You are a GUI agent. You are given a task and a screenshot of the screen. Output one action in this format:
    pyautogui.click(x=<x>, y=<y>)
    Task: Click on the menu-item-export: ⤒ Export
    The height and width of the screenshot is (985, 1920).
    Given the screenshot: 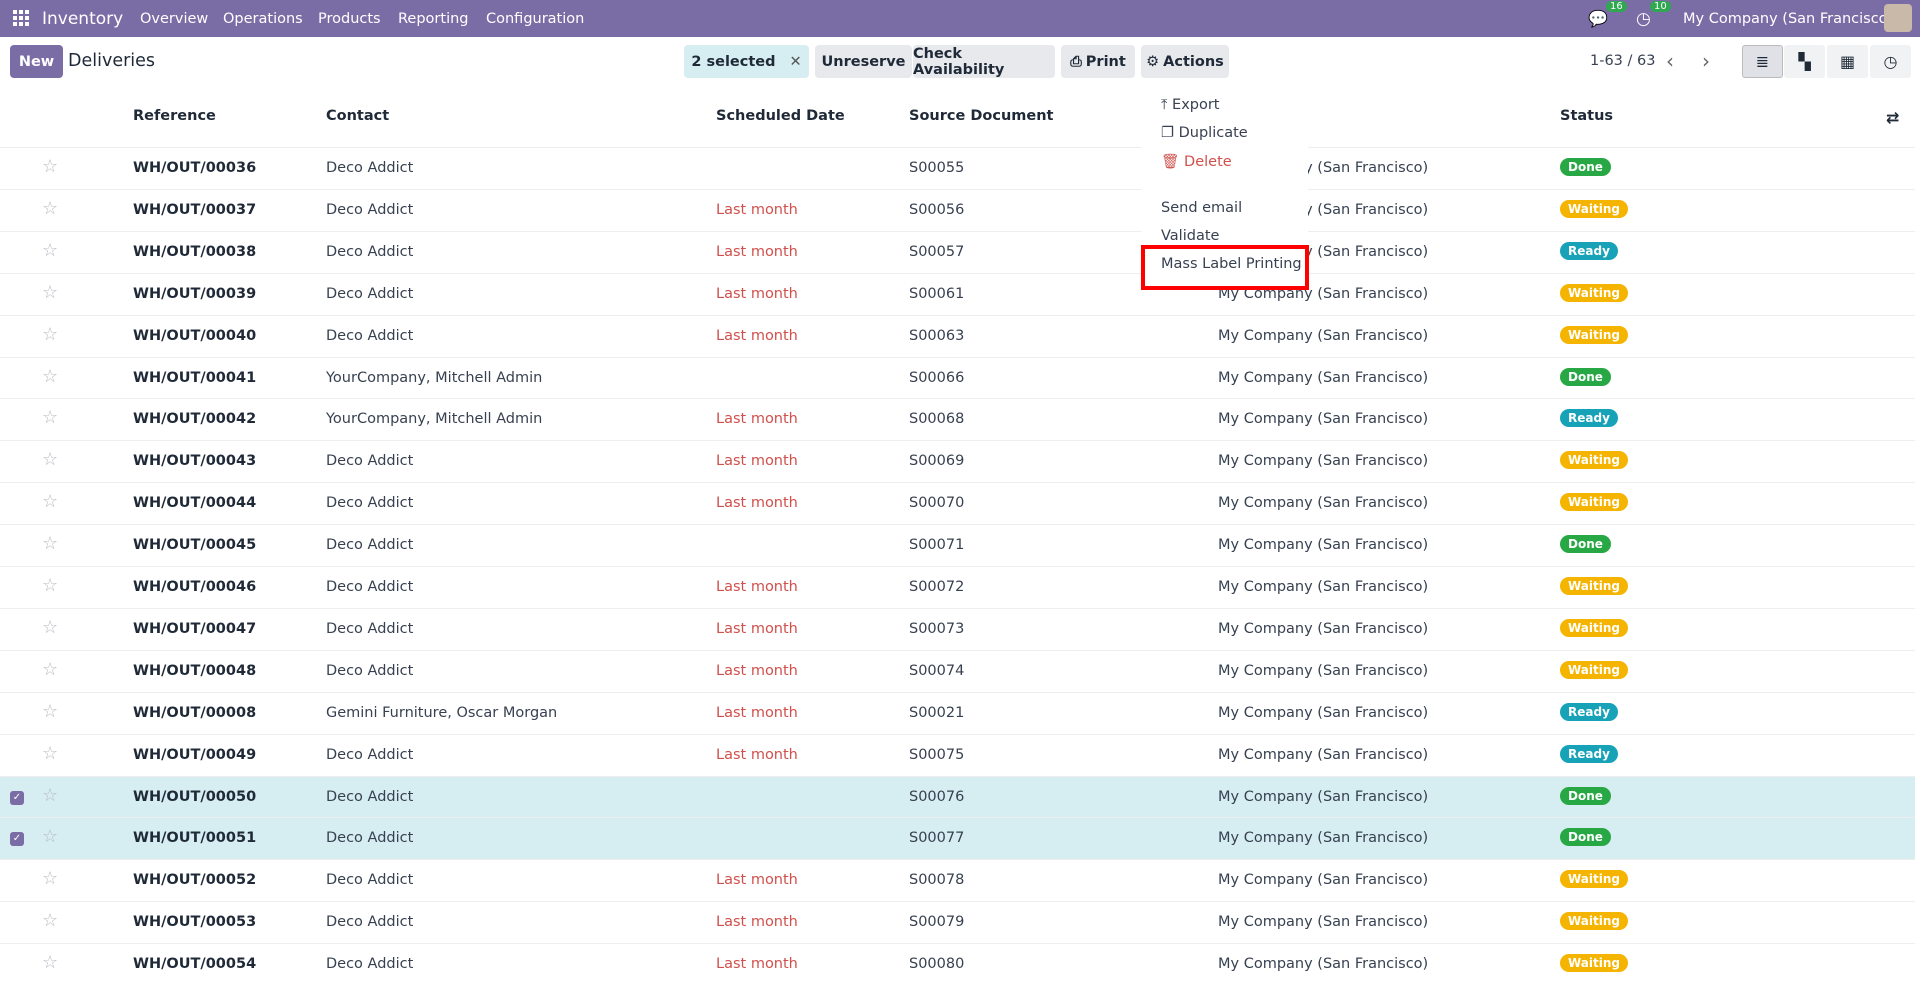 What is the action you would take?
    pyautogui.click(x=1190, y=105)
    